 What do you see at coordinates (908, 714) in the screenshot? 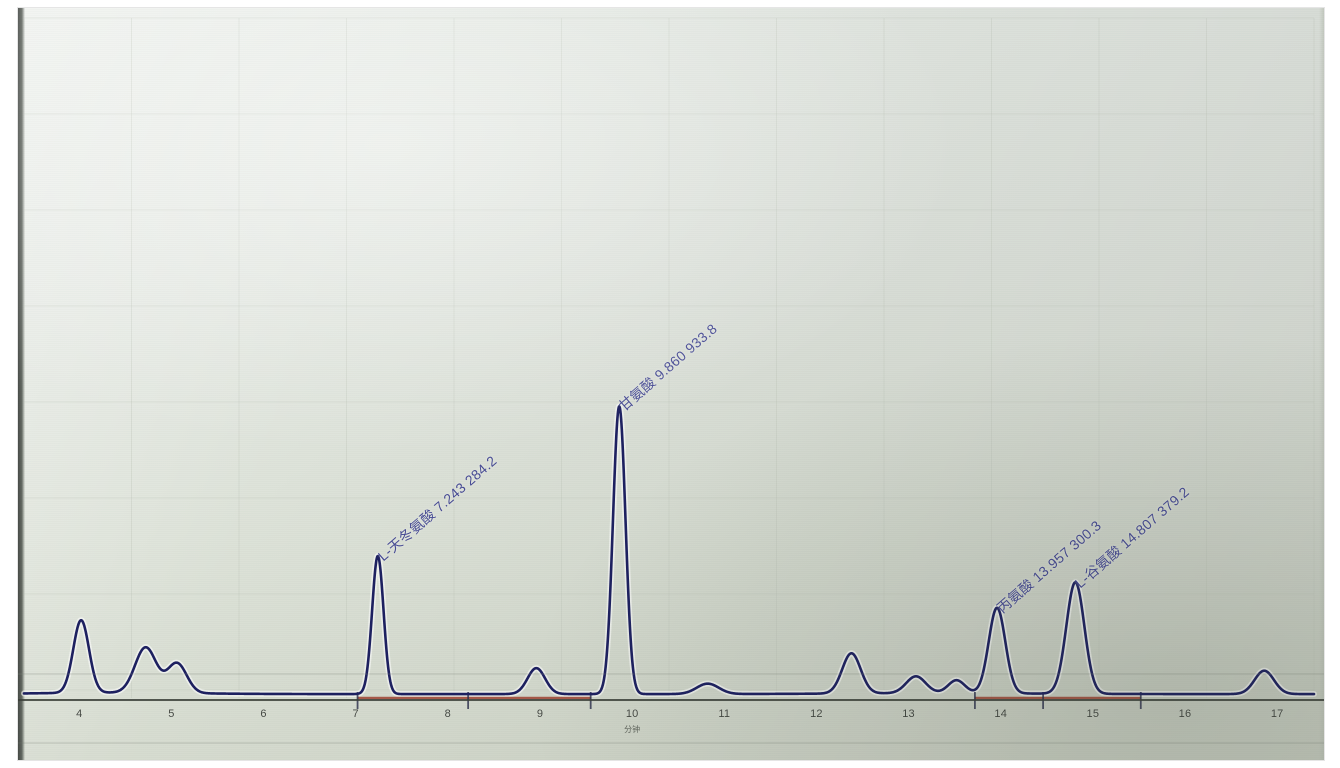
I see `x-axis-tick-13: 13` at bounding box center [908, 714].